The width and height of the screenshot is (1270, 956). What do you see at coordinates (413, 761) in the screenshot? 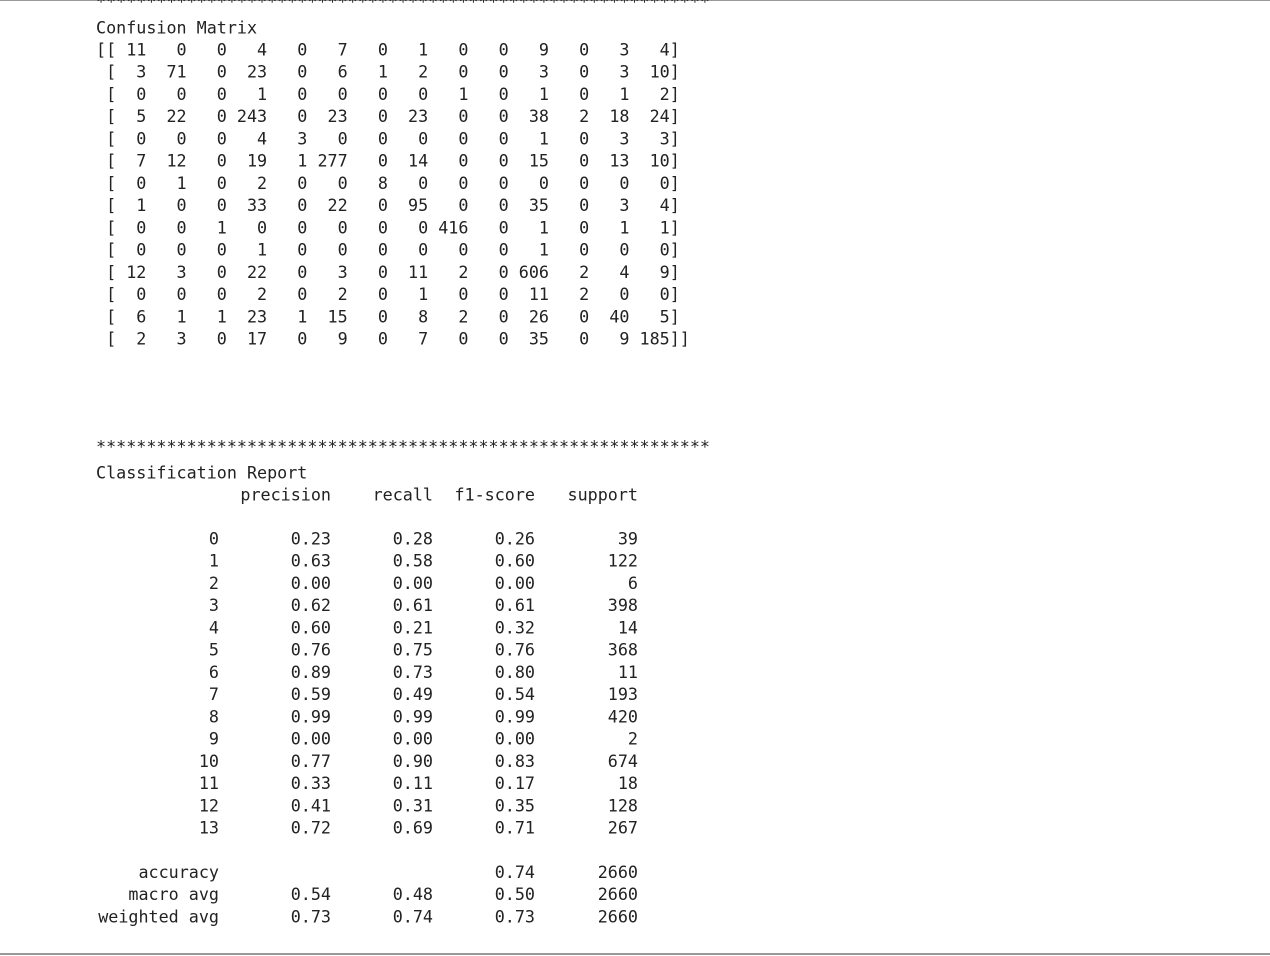
I see `report-cell: 0.90` at bounding box center [413, 761].